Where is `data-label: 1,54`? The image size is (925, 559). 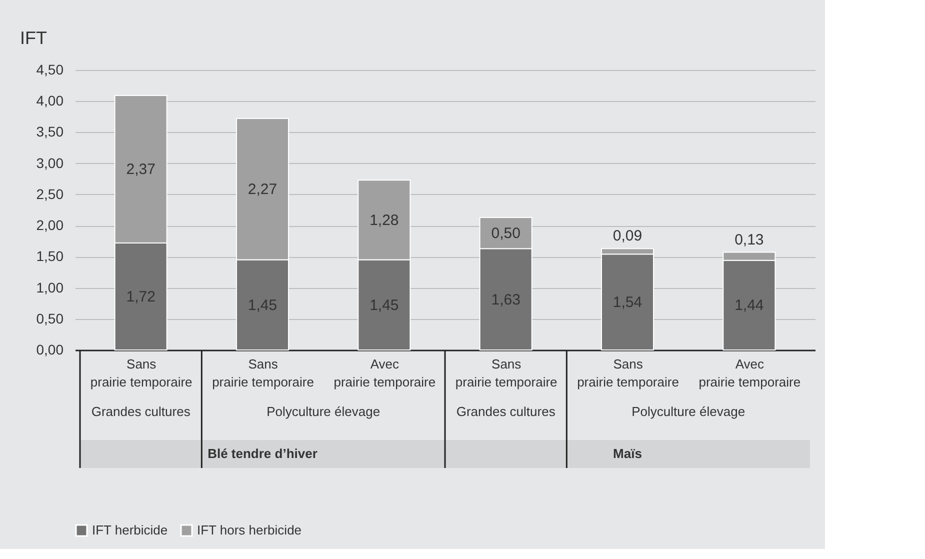
data-label: 1,54 is located at coordinates (627, 303).